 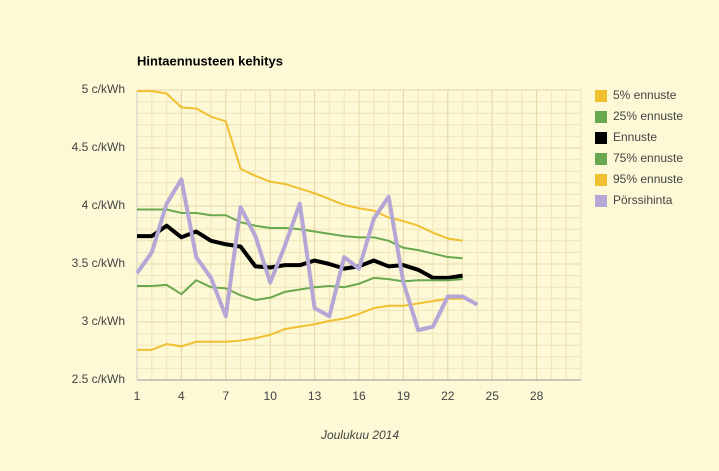 What do you see at coordinates (645, 95) in the screenshot?
I see `legend-label: 5% ennuste` at bounding box center [645, 95].